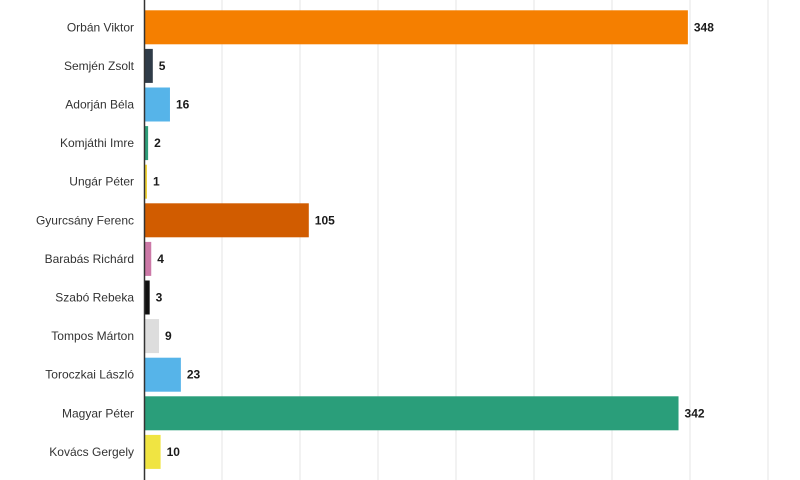  I want to click on value-label: 23, so click(194, 375).